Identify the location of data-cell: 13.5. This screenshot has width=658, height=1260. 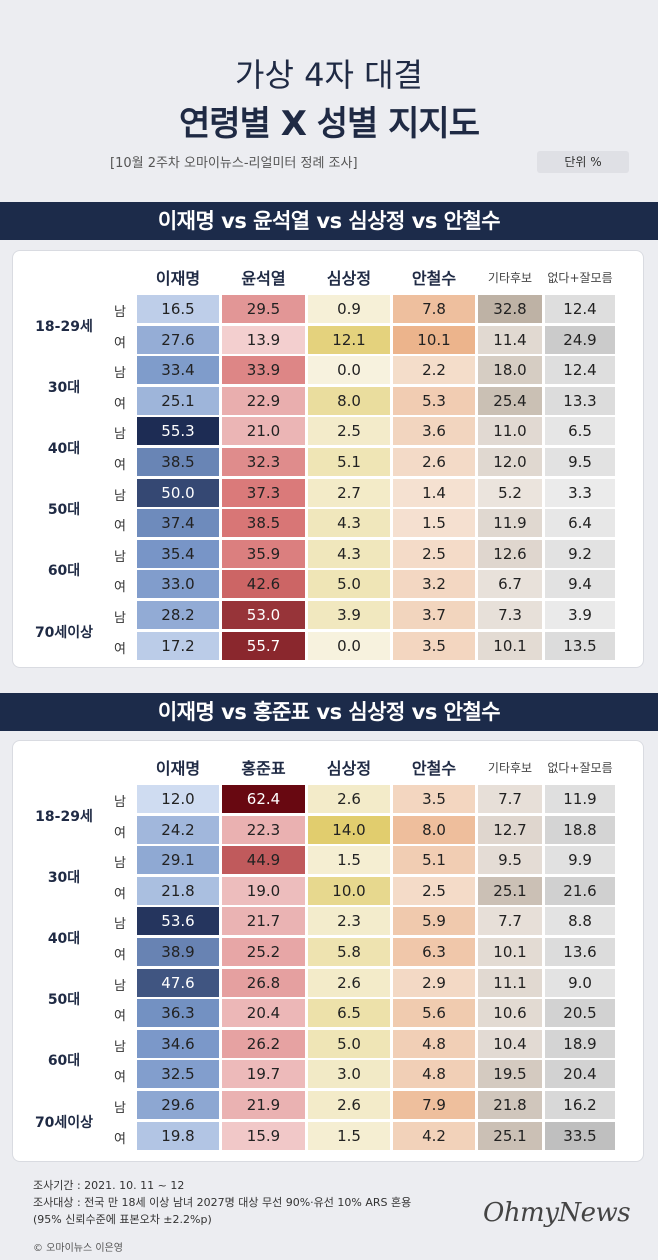
(580, 645).